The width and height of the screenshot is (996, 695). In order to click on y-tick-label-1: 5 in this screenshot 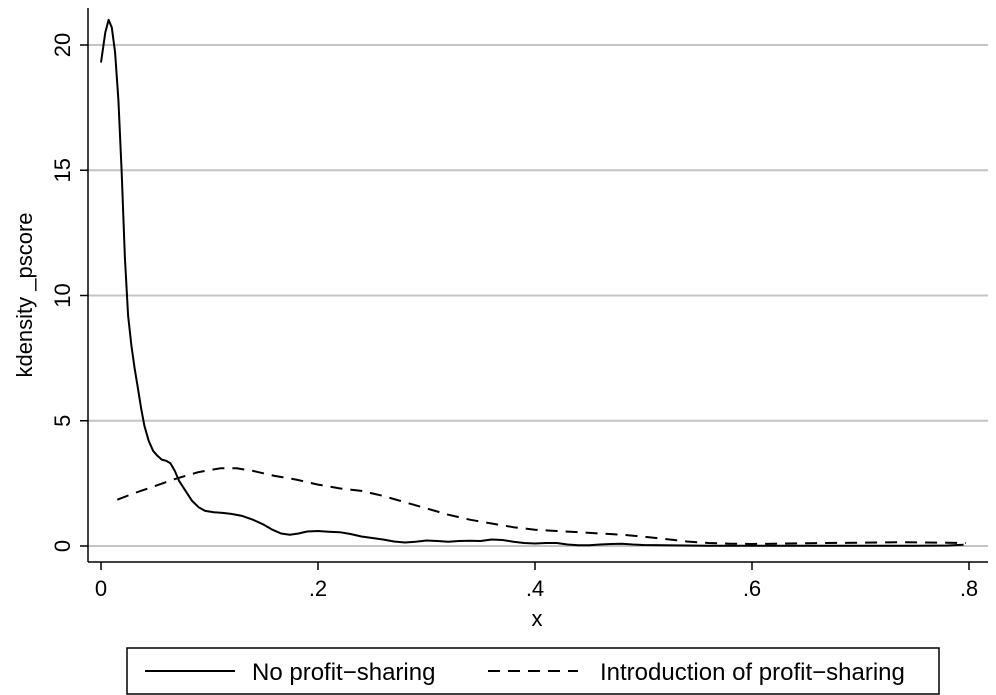, I will do `click(62, 421)`.